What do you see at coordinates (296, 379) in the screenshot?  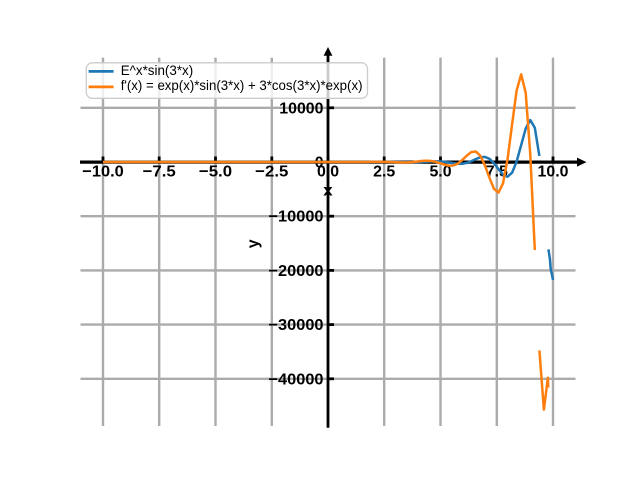 I see `svg-text: −40000` at bounding box center [296, 379].